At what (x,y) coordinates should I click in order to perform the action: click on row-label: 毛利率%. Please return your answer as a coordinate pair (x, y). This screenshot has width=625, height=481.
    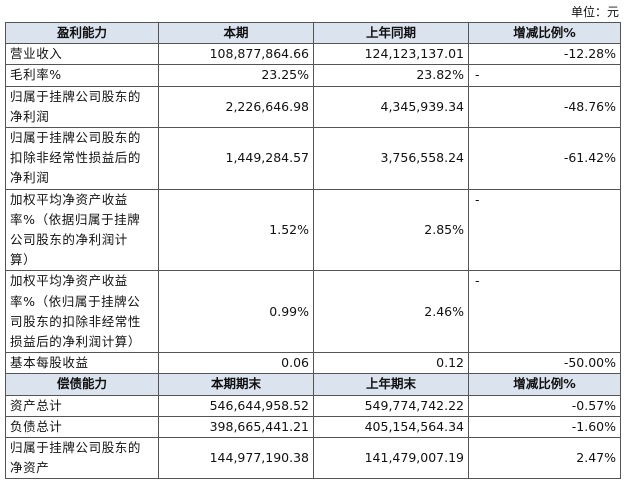
    Looking at the image, I should click on (82, 75).